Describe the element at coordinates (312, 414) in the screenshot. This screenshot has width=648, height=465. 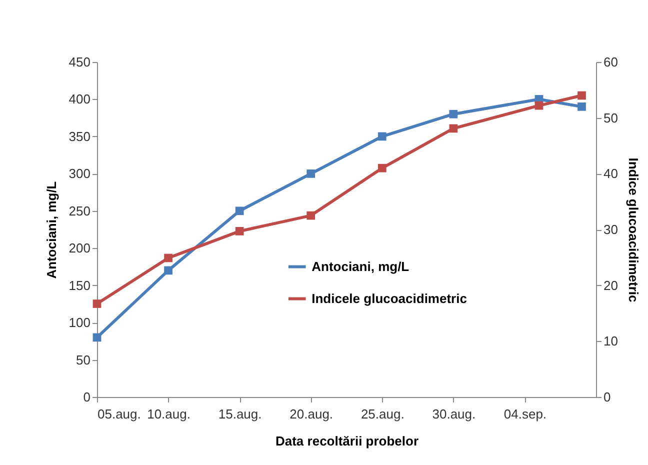
I see `x-tick-label: 20.aug.` at that location.